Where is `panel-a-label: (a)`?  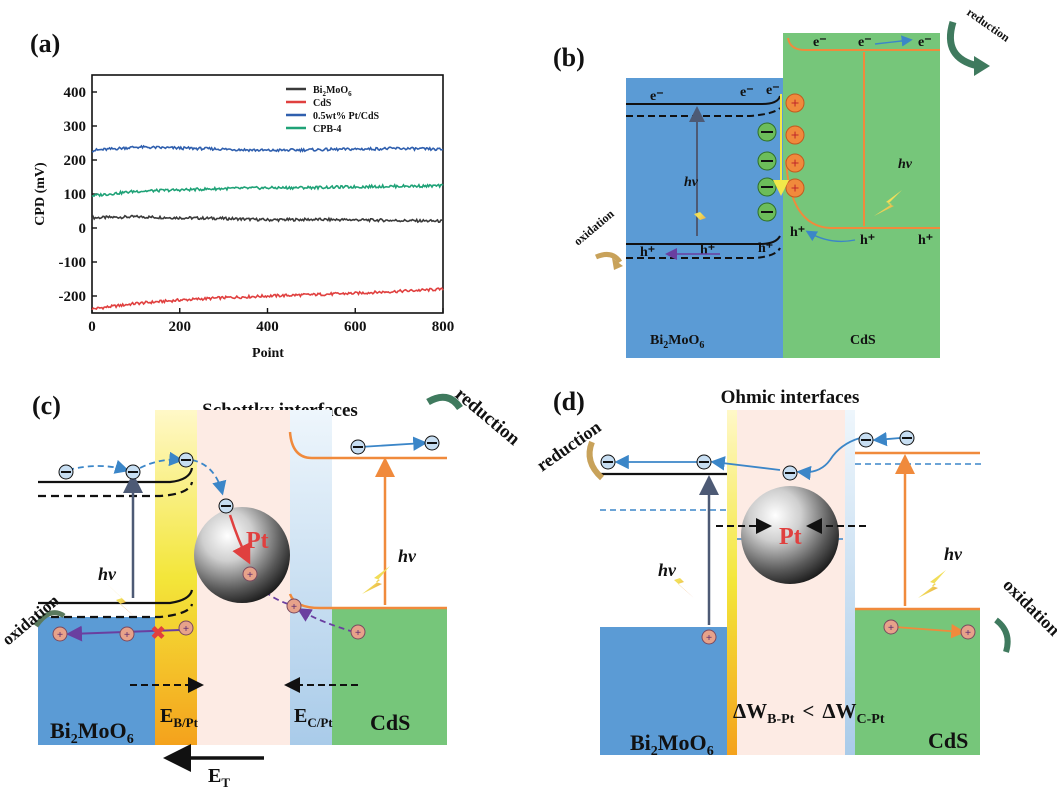
panel-a-label: (a) is located at coordinates (45, 43).